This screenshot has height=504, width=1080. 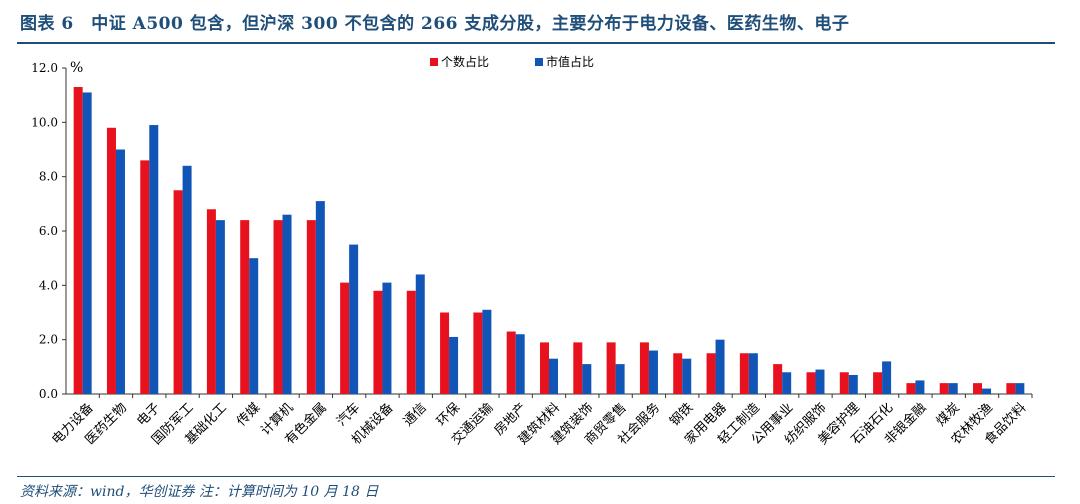 I want to click on x-tick-label: 钢铁, so click(x=681, y=414).